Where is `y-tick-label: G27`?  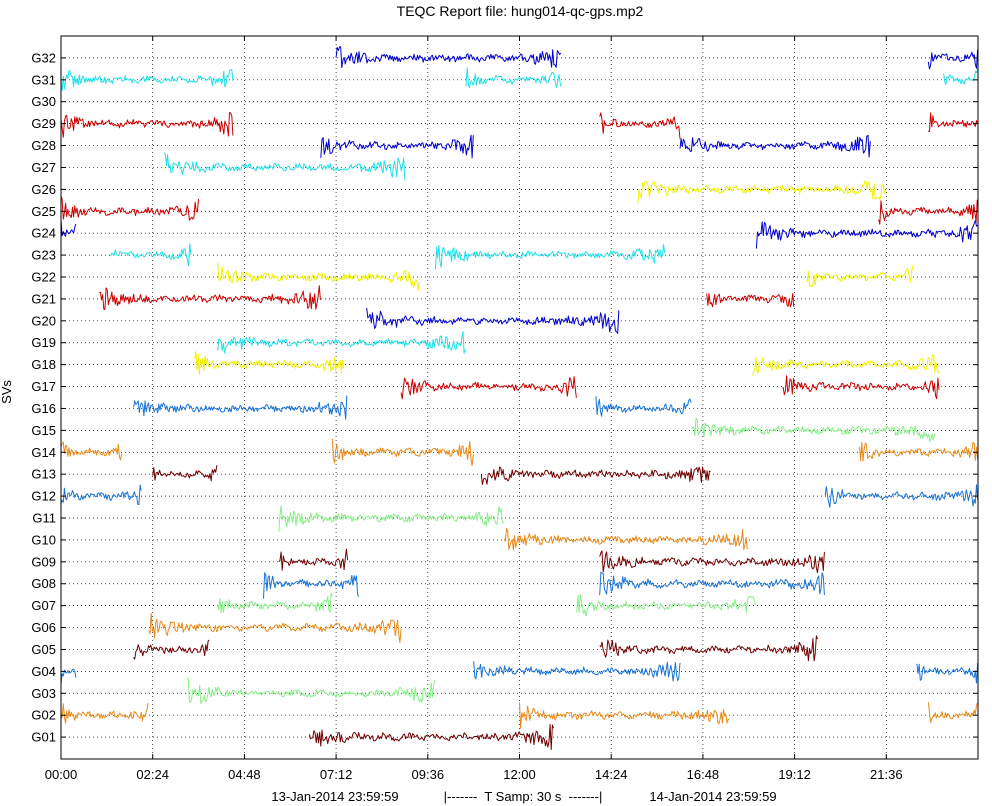 y-tick-label: G27 is located at coordinates (43, 167).